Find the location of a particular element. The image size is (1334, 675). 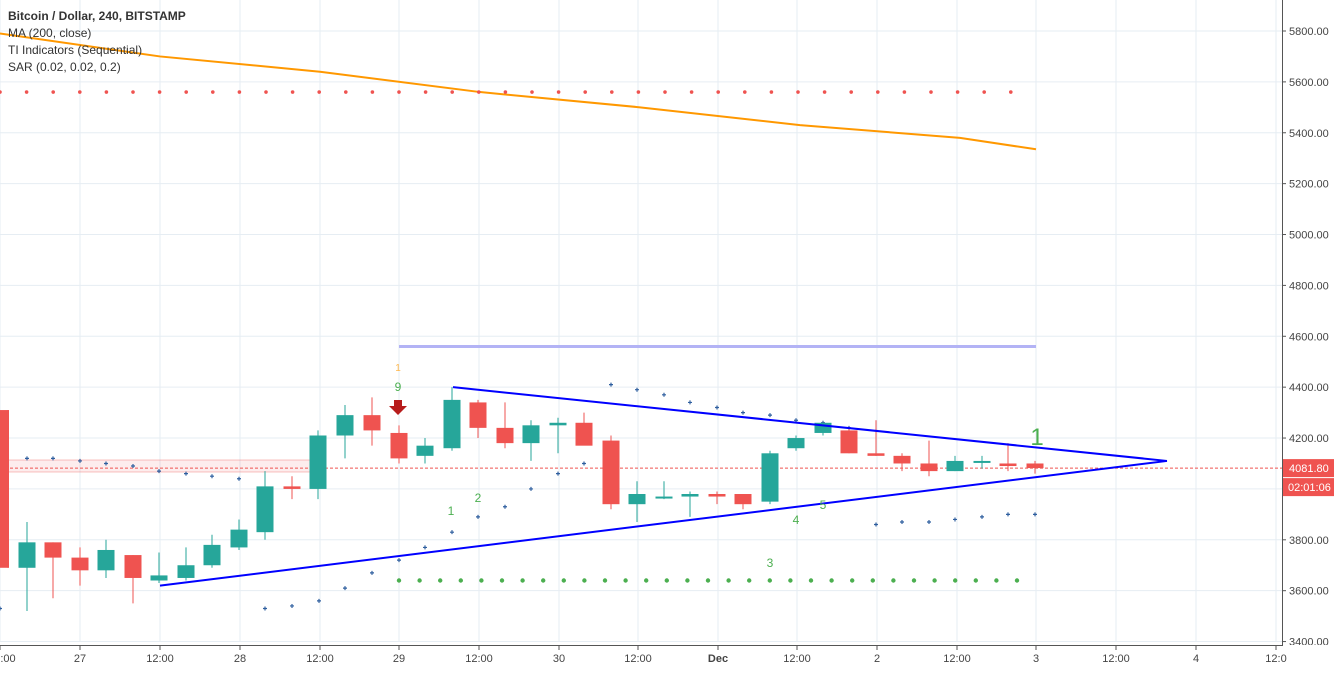

price-label: 4200.00 is located at coordinates (1309, 439).